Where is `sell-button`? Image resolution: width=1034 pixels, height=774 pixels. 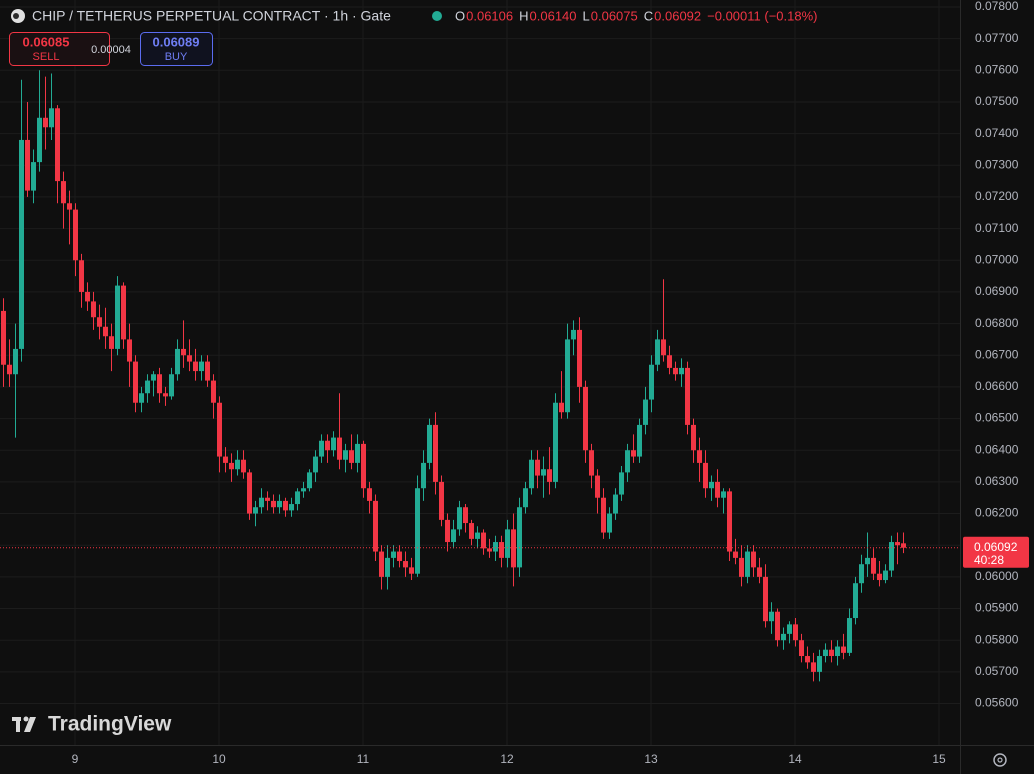
sell-button is located at coordinates (59, 49).